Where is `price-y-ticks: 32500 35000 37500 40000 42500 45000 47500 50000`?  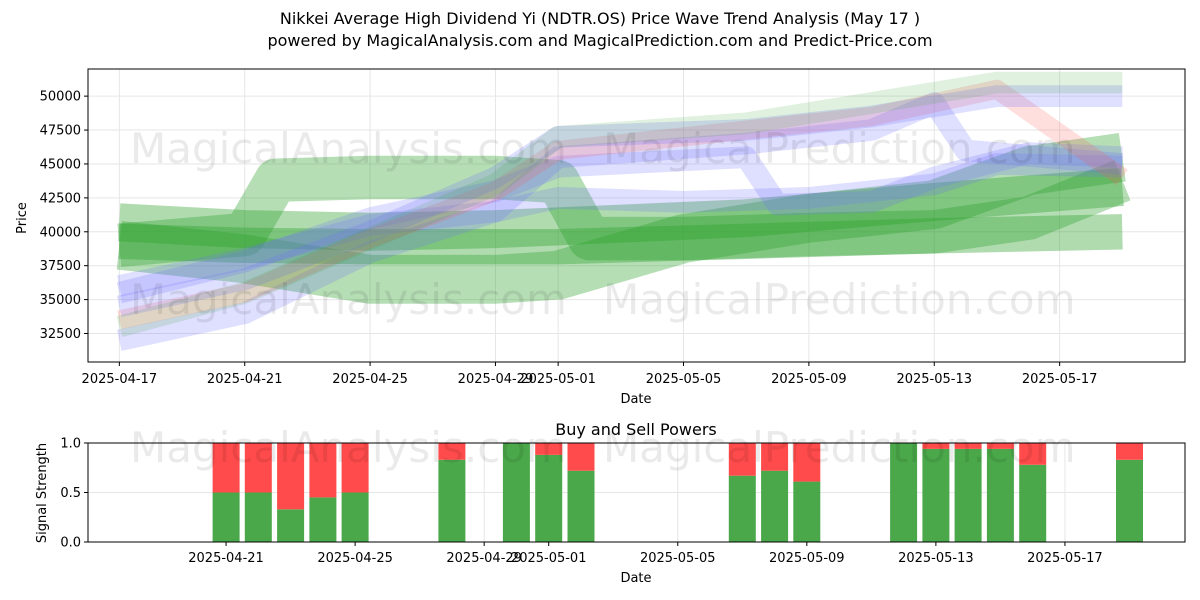 price-y-ticks: 32500 35000 37500 40000 42500 45000 47500 50000 is located at coordinates (64, 216).